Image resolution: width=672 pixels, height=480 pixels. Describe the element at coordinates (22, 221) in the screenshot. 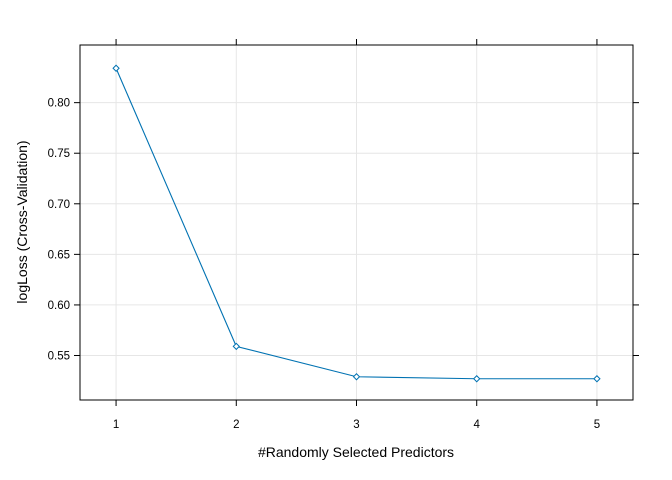

I see `y-axis-title: logLoss (Cross-Validation)` at that location.